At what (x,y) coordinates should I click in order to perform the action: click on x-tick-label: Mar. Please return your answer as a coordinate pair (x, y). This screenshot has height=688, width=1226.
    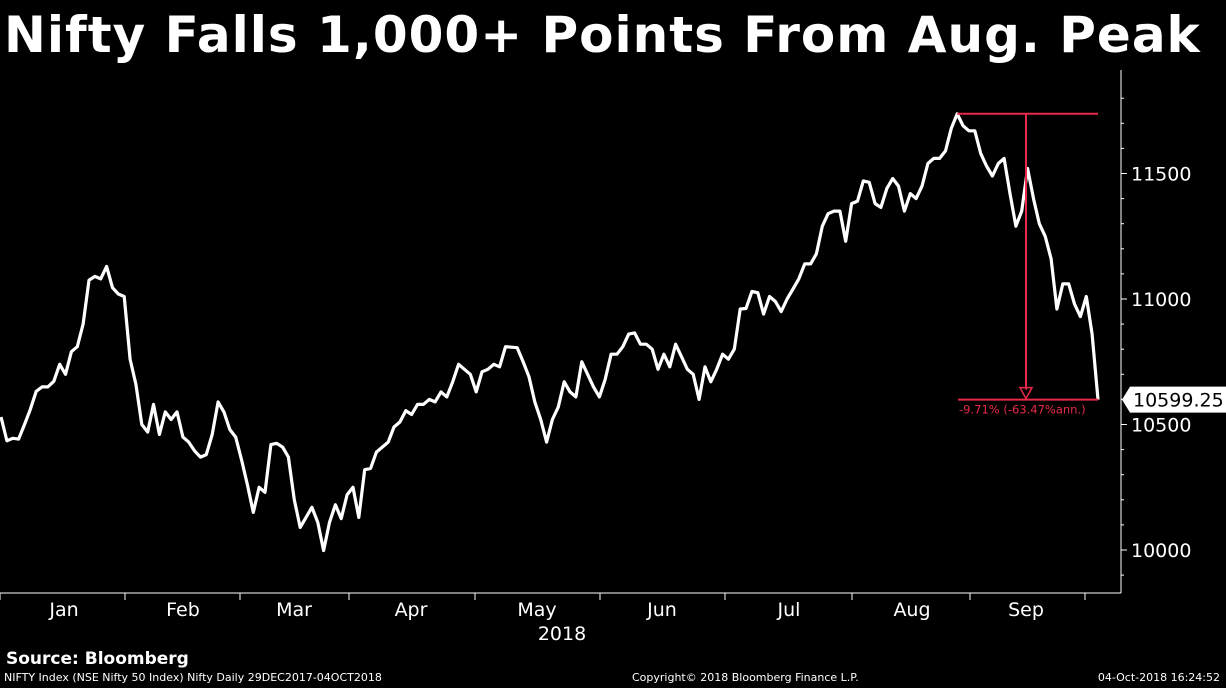
    Looking at the image, I should click on (294, 610).